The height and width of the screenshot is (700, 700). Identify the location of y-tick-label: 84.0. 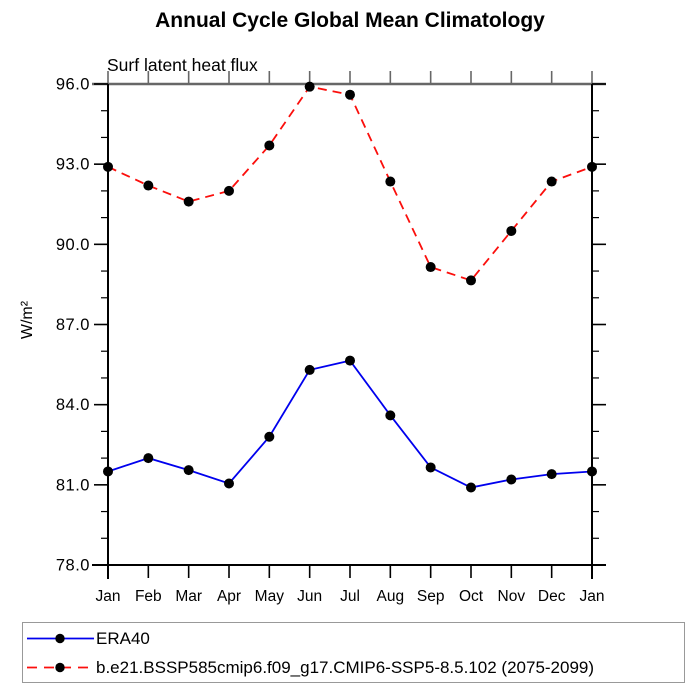
(73, 405).